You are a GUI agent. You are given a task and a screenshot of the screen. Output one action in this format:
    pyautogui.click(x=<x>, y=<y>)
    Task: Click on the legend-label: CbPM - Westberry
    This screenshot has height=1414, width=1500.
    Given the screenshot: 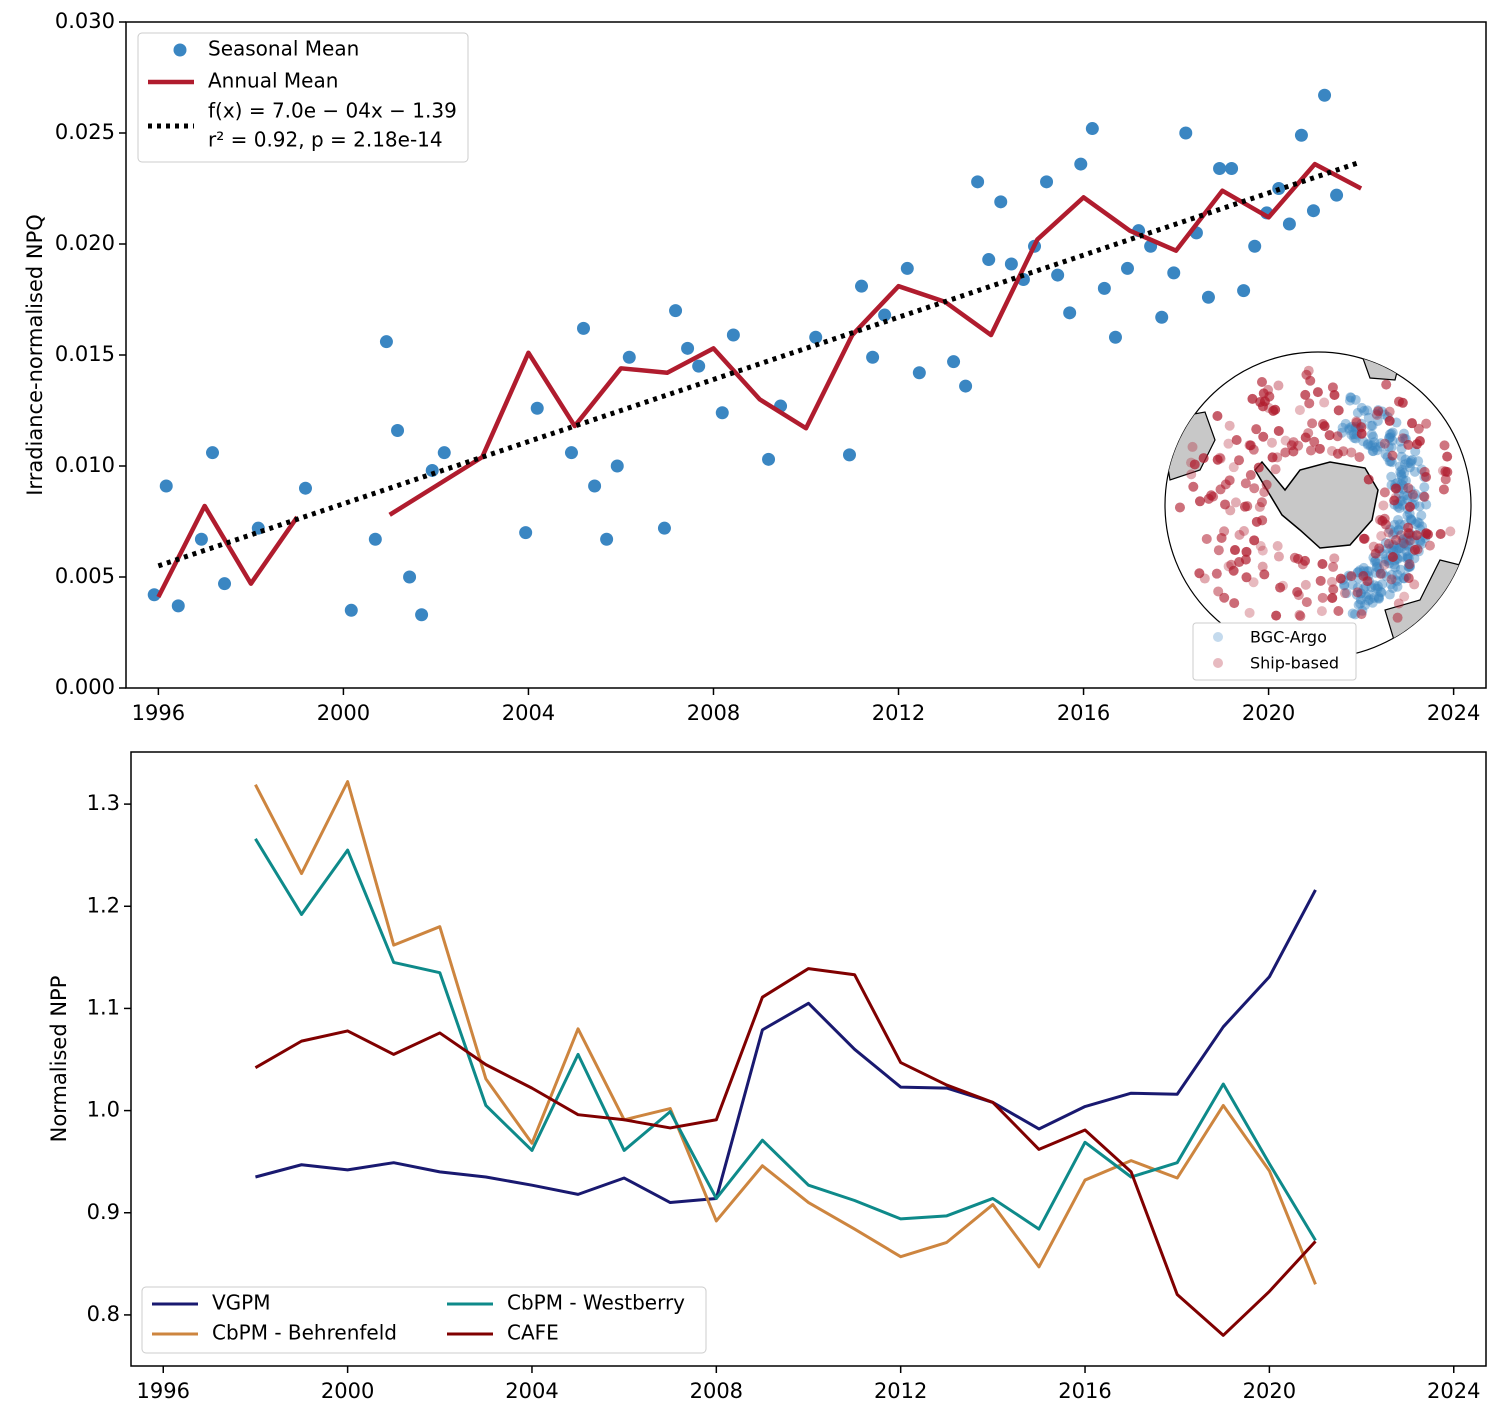 What is the action you would take?
    pyautogui.click(x=596, y=1303)
    